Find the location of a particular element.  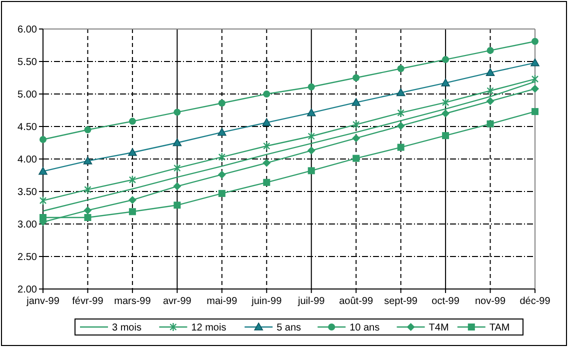

legend-label: T4M is located at coordinates (438, 328).